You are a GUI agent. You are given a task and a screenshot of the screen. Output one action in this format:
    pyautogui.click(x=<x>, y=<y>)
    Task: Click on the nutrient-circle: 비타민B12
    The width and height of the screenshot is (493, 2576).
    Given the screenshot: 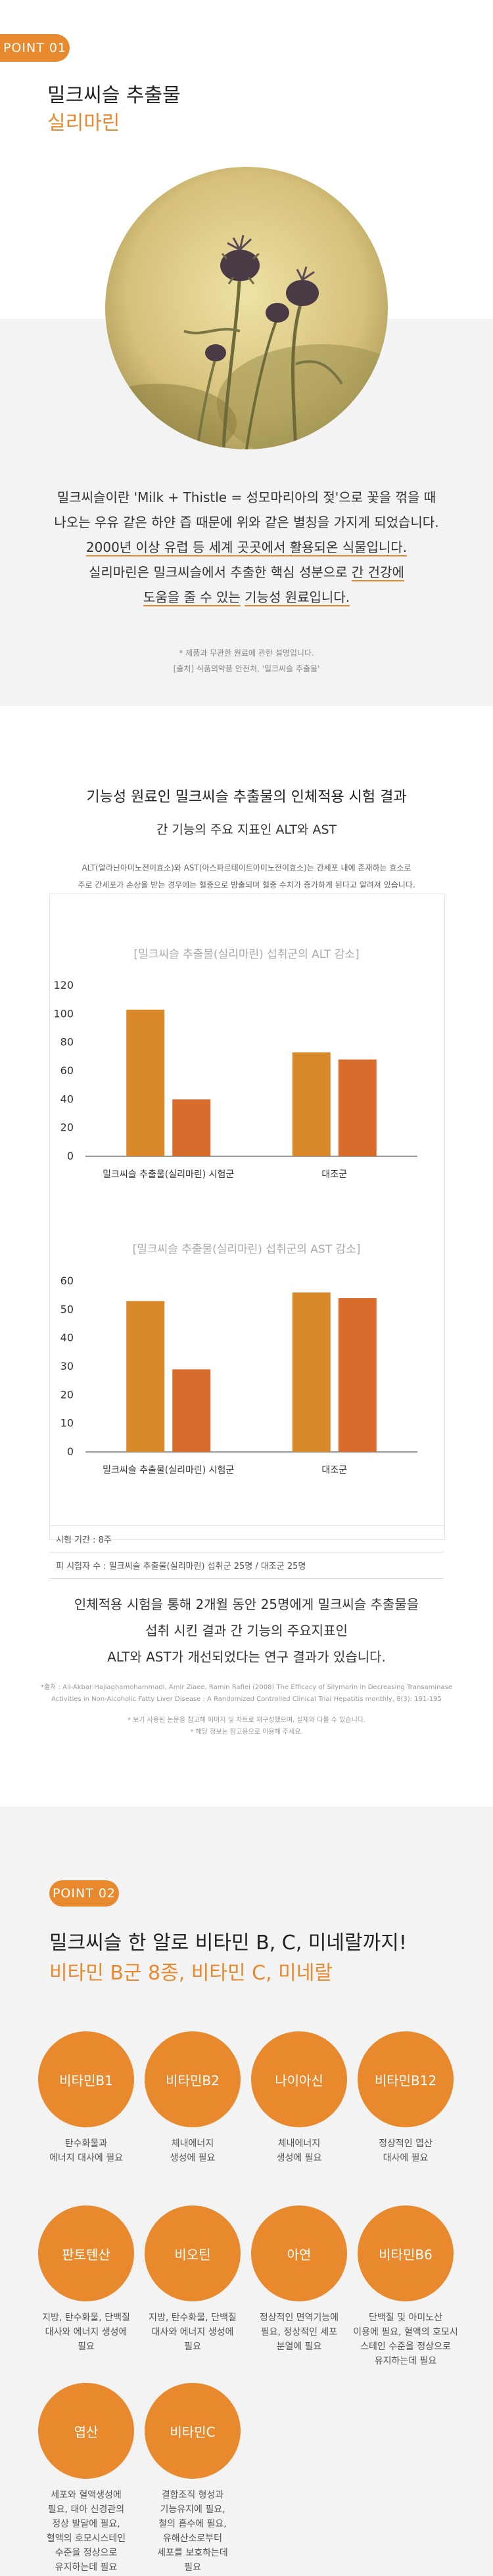 What is the action you would take?
    pyautogui.click(x=406, y=2079)
    